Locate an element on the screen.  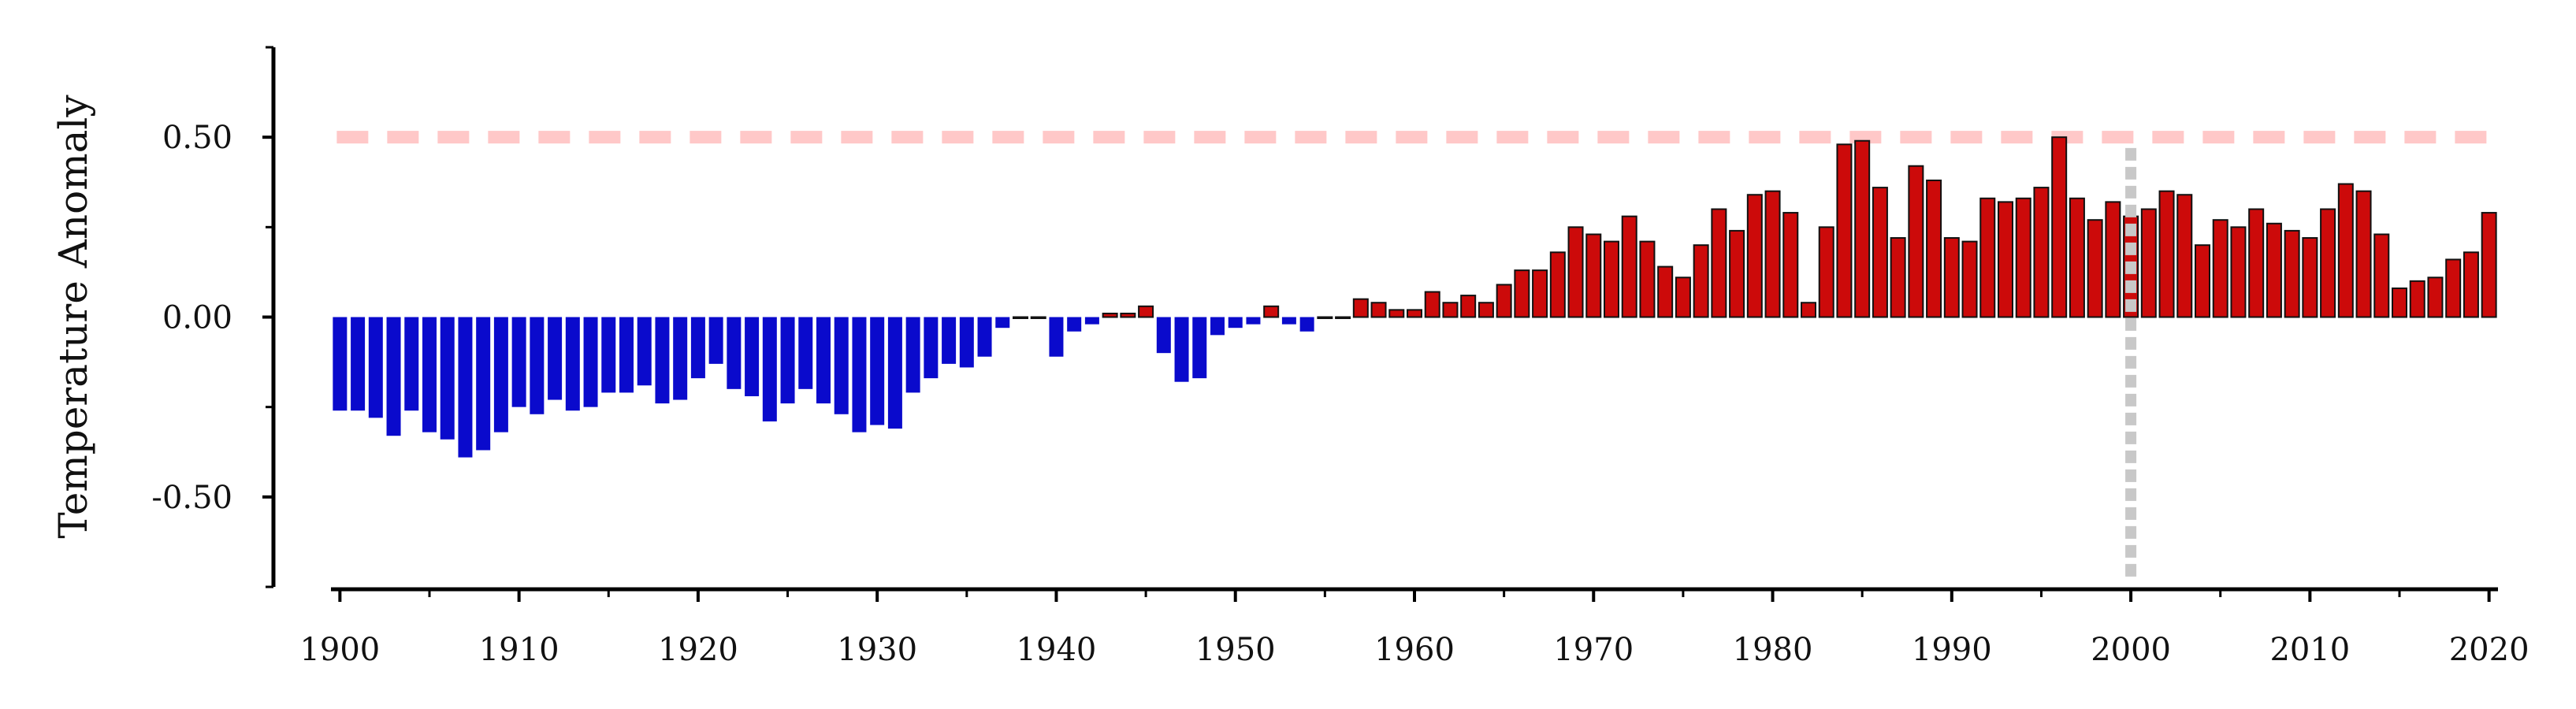
bar-1995 is located at coordinates (2041, 253).